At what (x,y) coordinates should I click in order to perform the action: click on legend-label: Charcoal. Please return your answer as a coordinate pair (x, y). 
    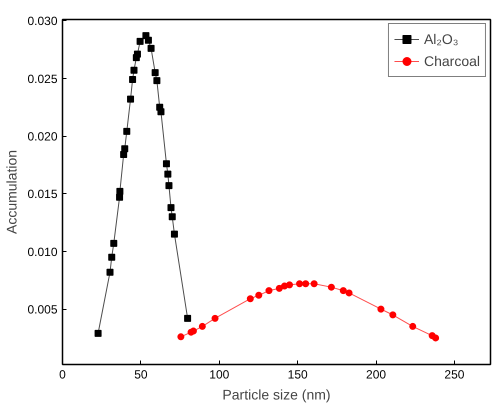
    Looking at the image, I should click on (452, 61).